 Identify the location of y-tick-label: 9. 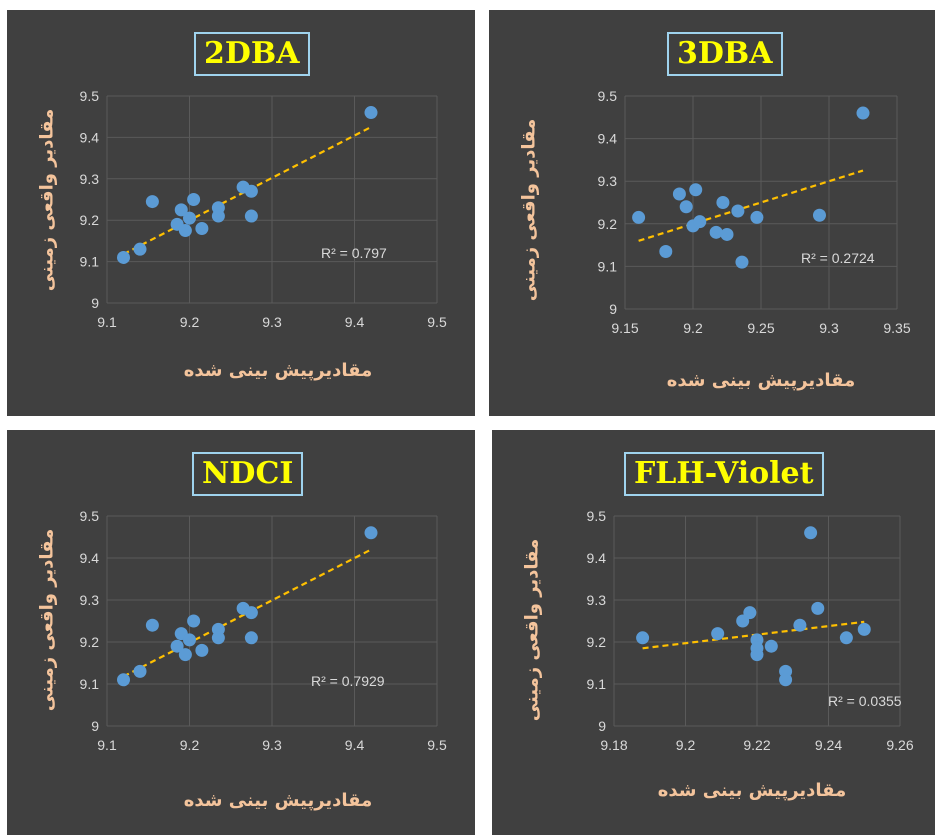
(602, 726).